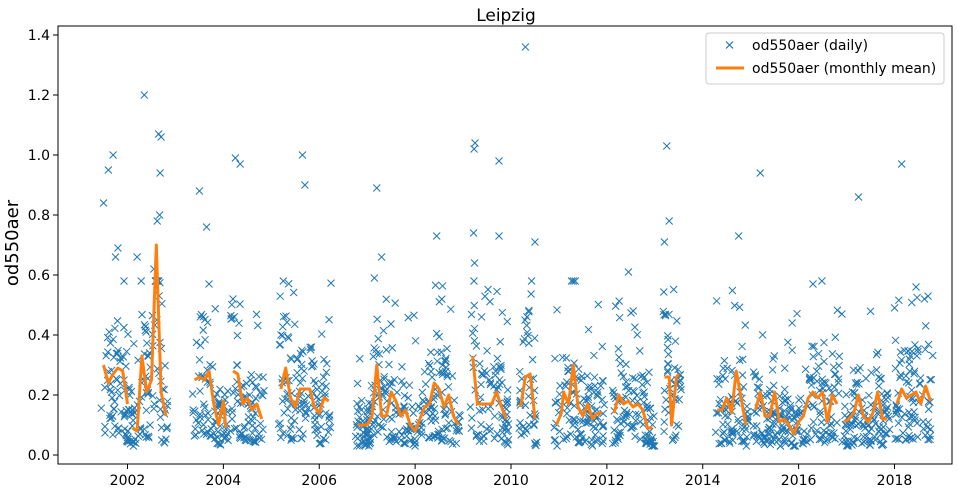  Describe the element at coordinates (39, 156) in the screenshot. I see `y-tick-label: 1.0` at that location.